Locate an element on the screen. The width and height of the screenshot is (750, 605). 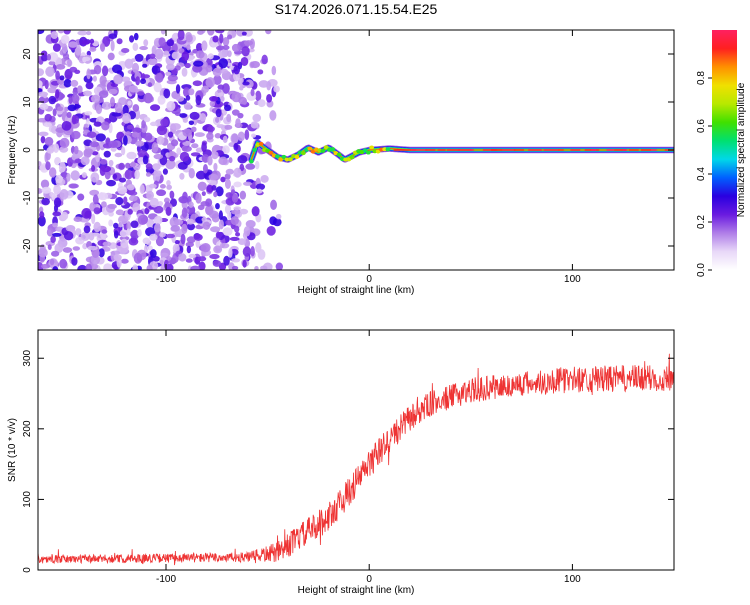
y-tick-label: -10 is located at coordinates (27, 197).